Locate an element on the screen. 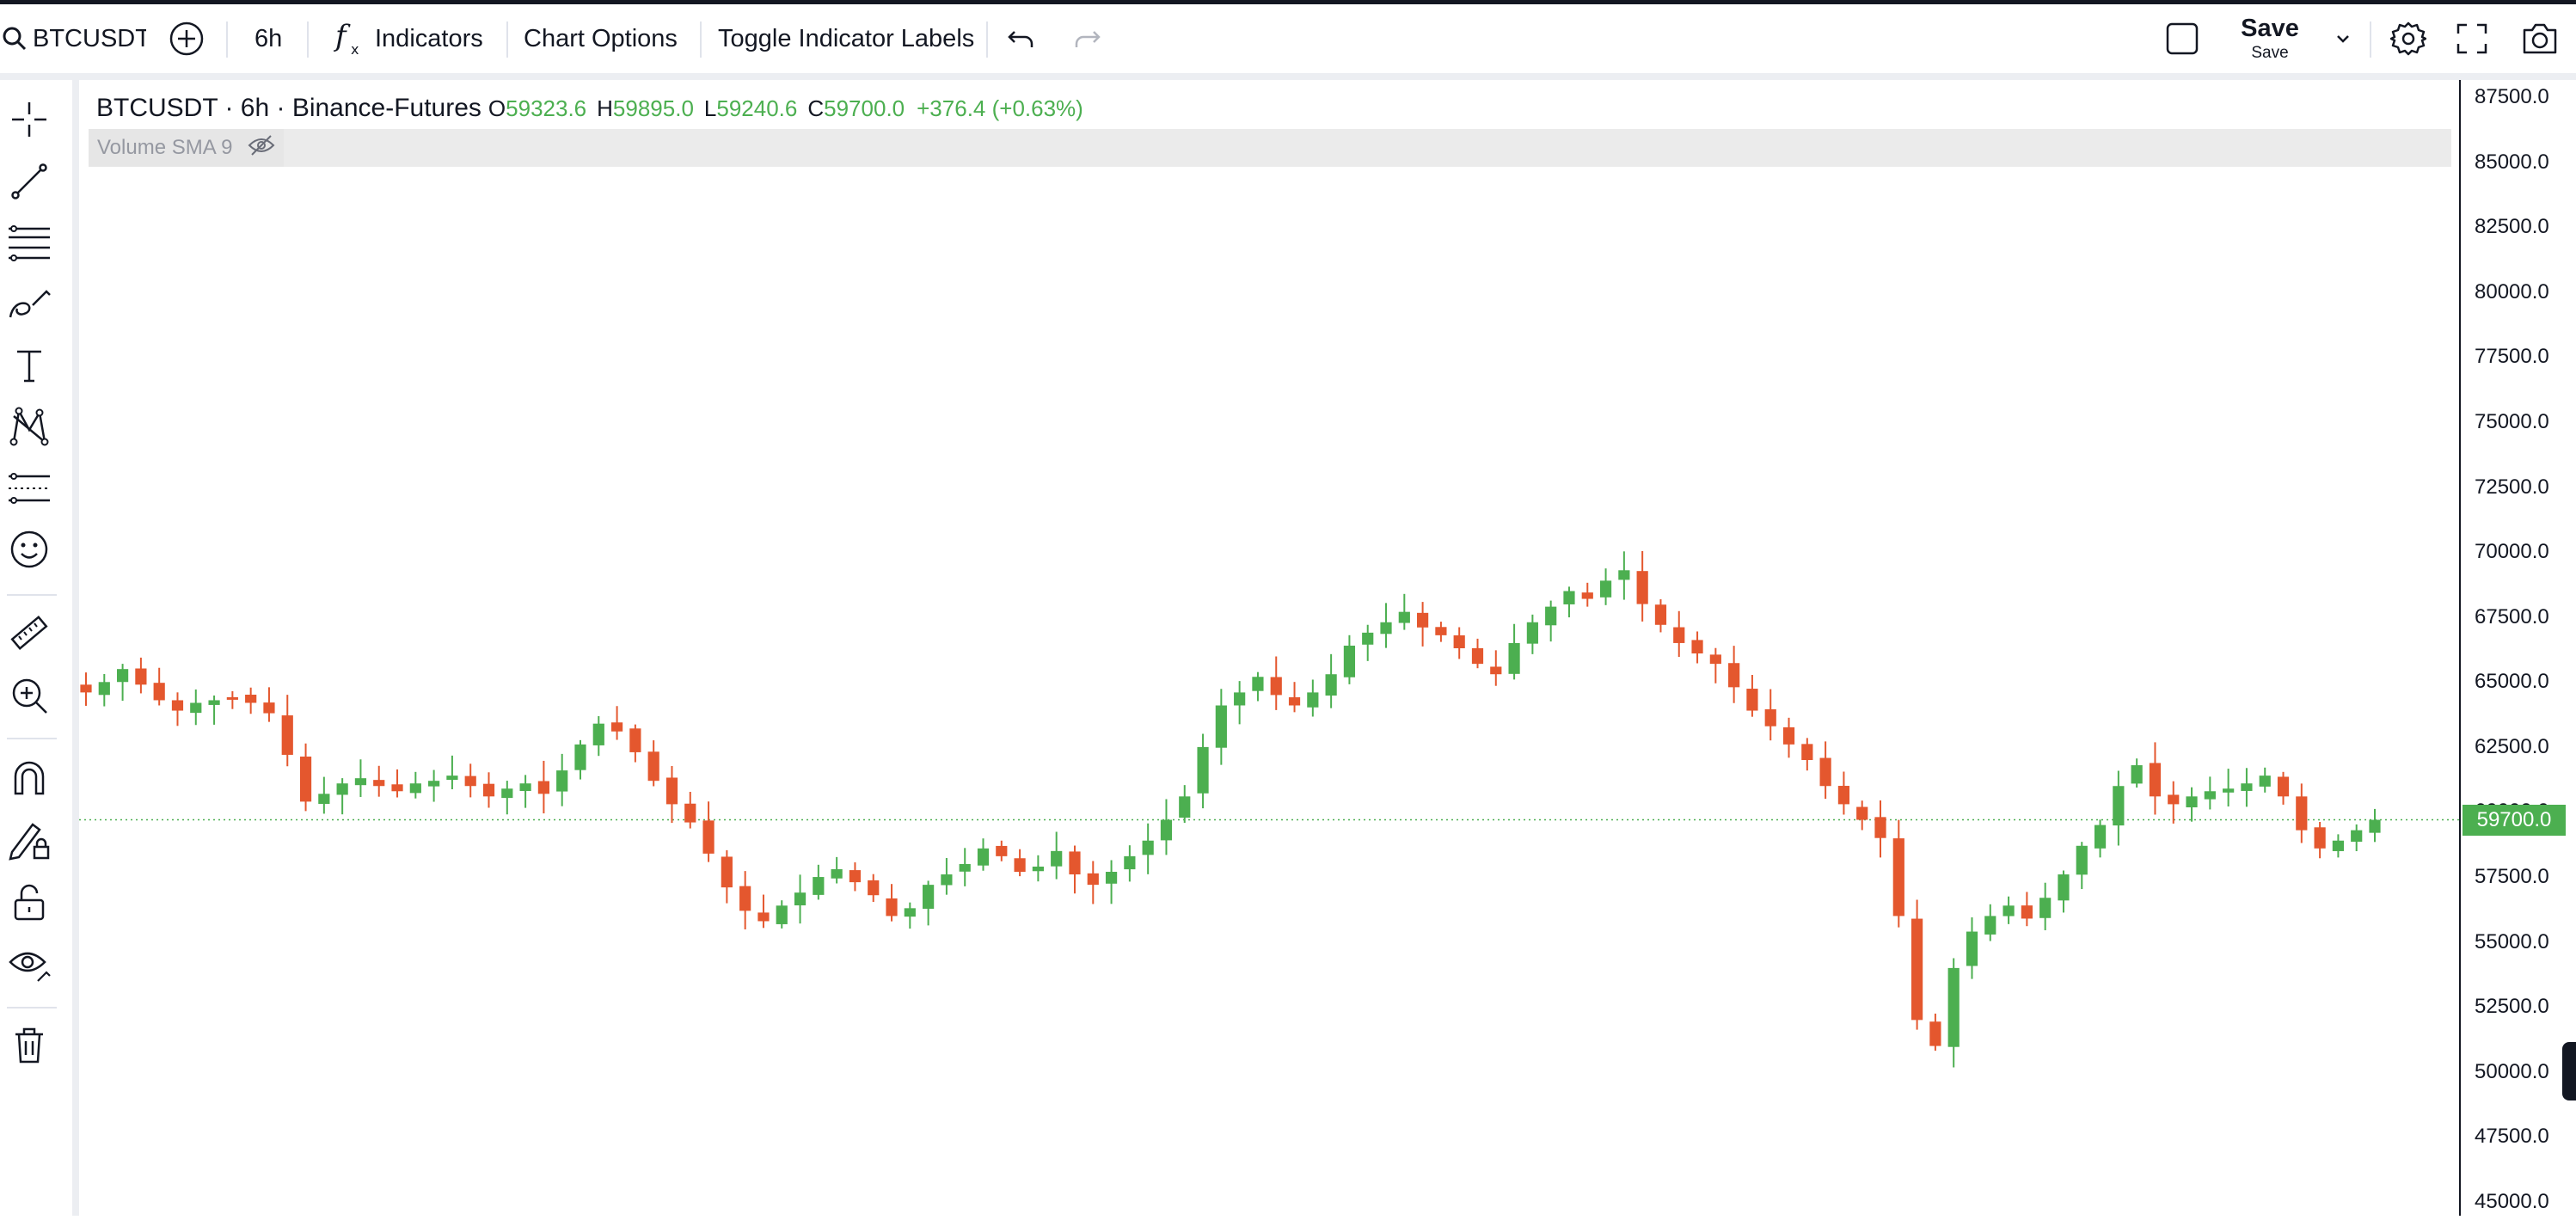  price-tick-label: 65000.0 is located at coordinates (2512, 682).